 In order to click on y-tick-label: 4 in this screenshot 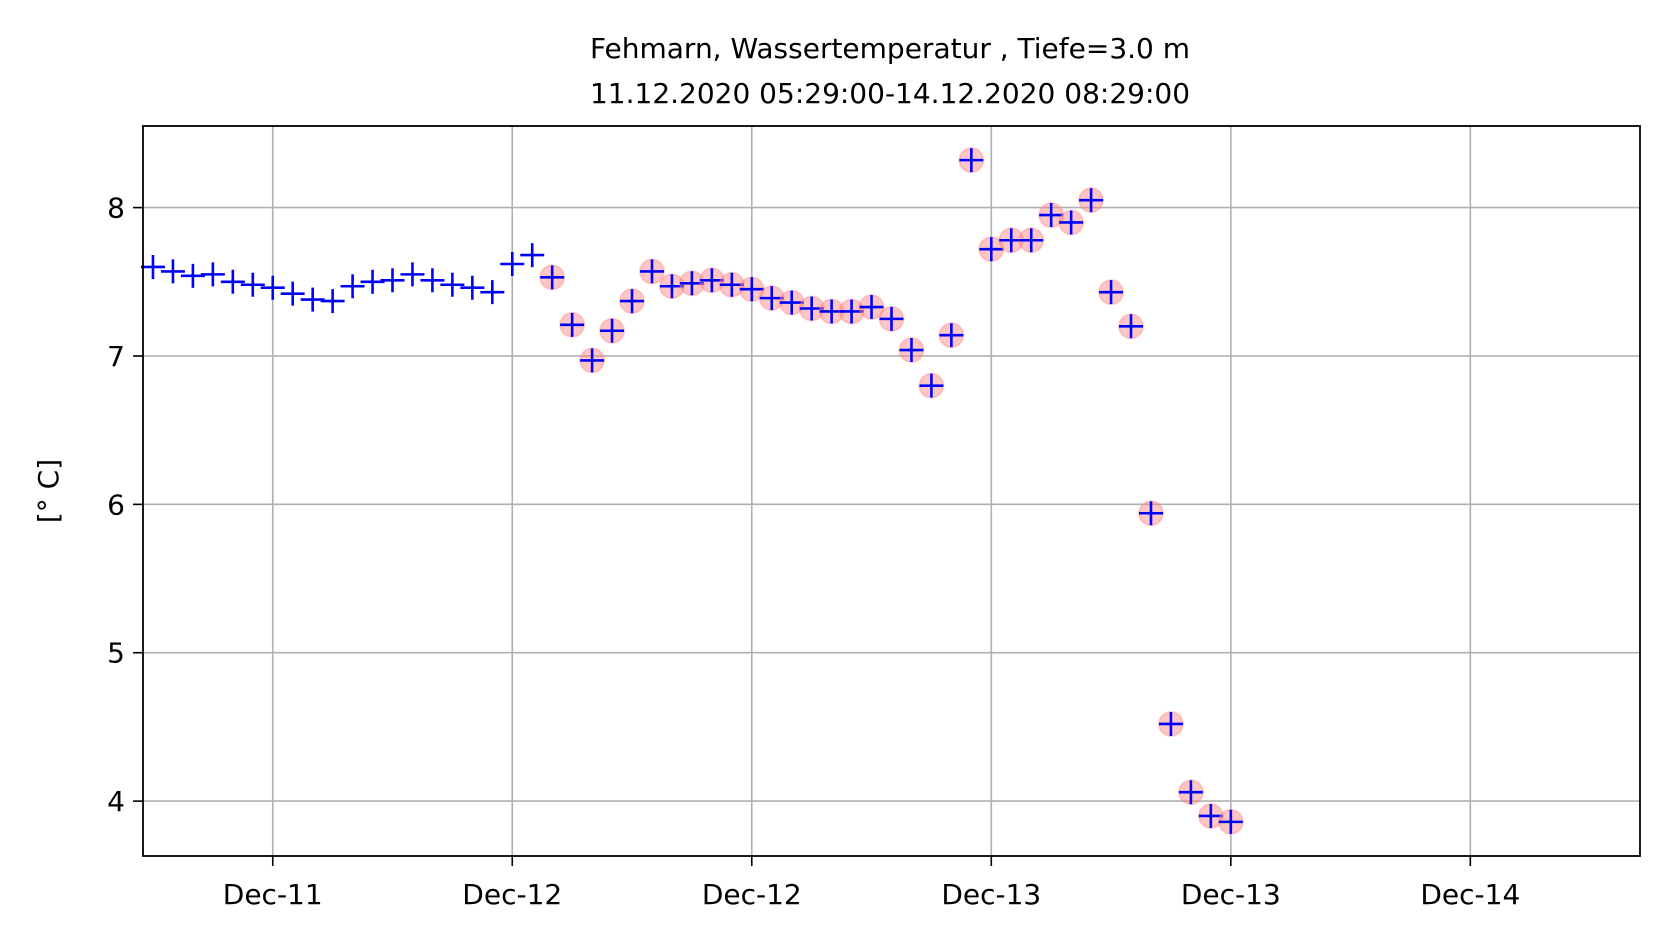, I will do `click(116, 801)`.